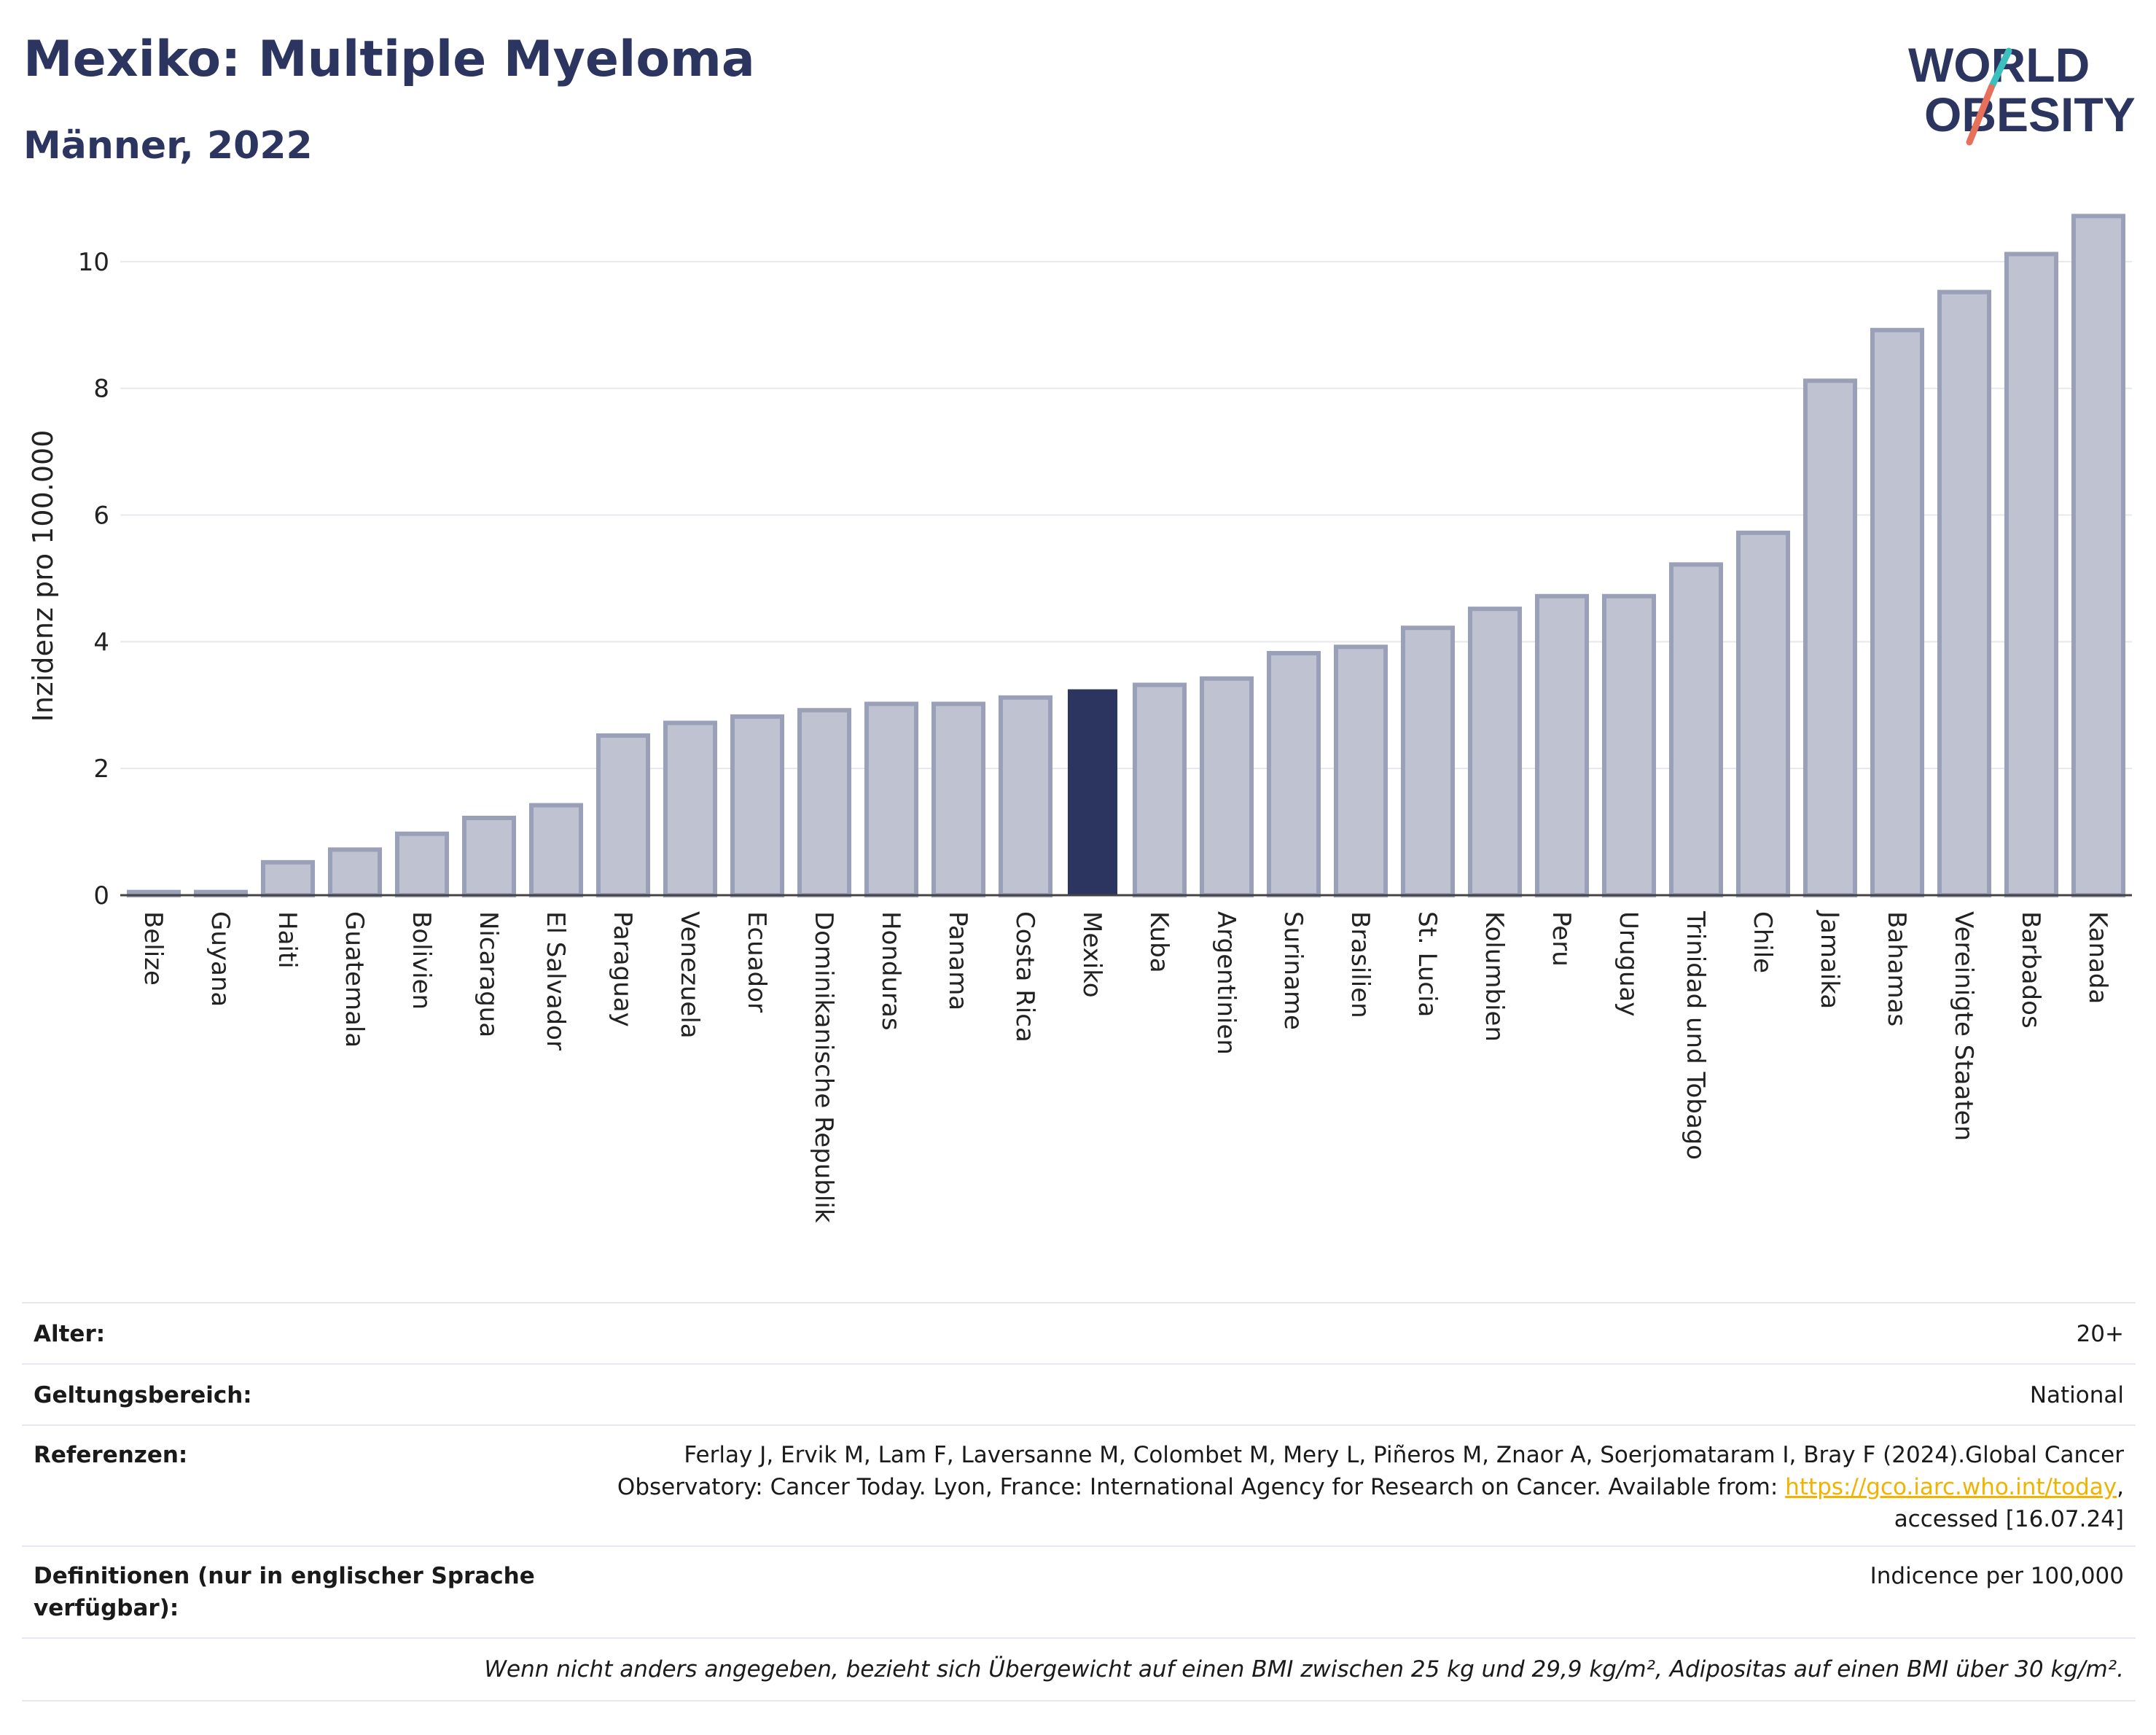 Image resolution: width=2156 pixels, height=1735 pixels. Describe the element at coordinates (958, 960) in the screenshot. I see `x-tick-label: Panama` at that location.